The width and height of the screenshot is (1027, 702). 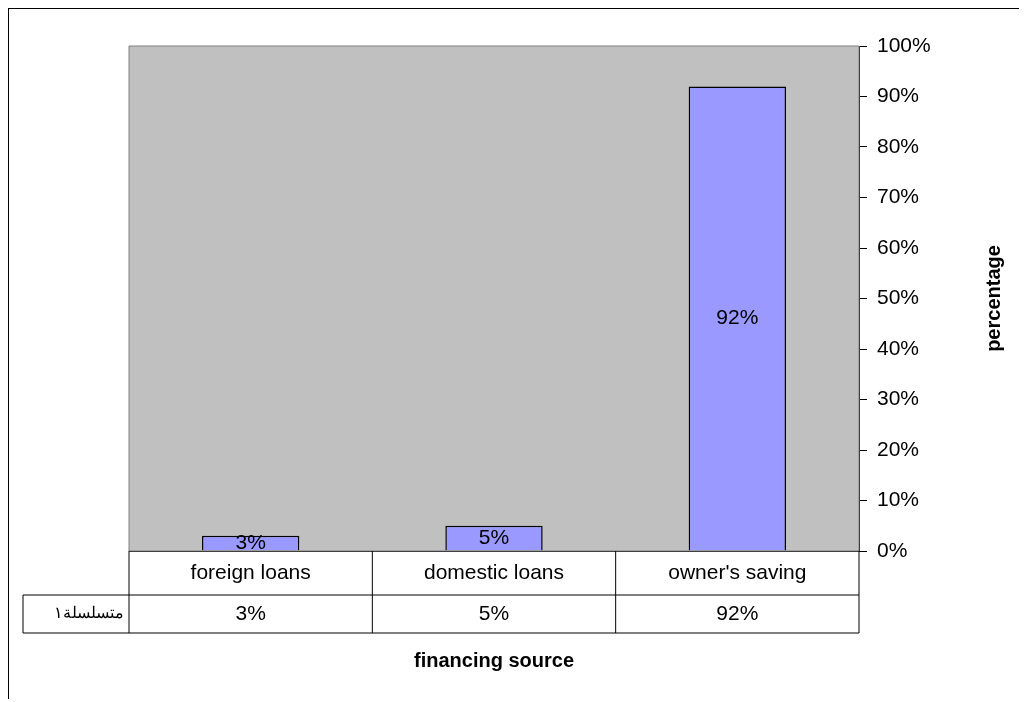 What do you see at coordinates (992, 298) in the screenshot?
I see `y-axis-title: percentage` at bounding box center [992, 298].